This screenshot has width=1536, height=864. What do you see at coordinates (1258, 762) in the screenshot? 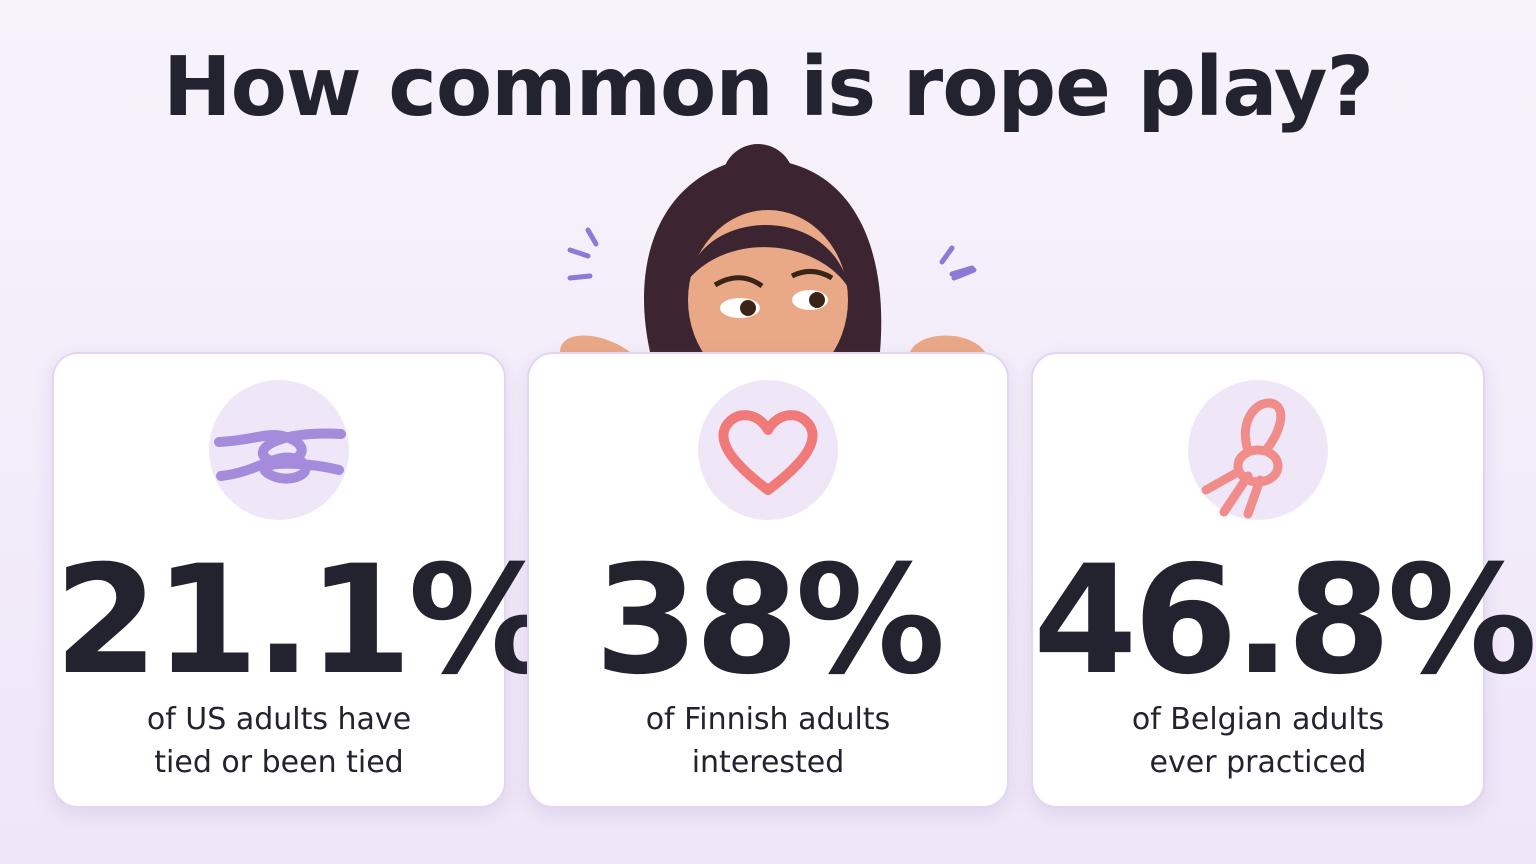
I see `caption-line: ever practiced` at bounding box center [1258, 762].